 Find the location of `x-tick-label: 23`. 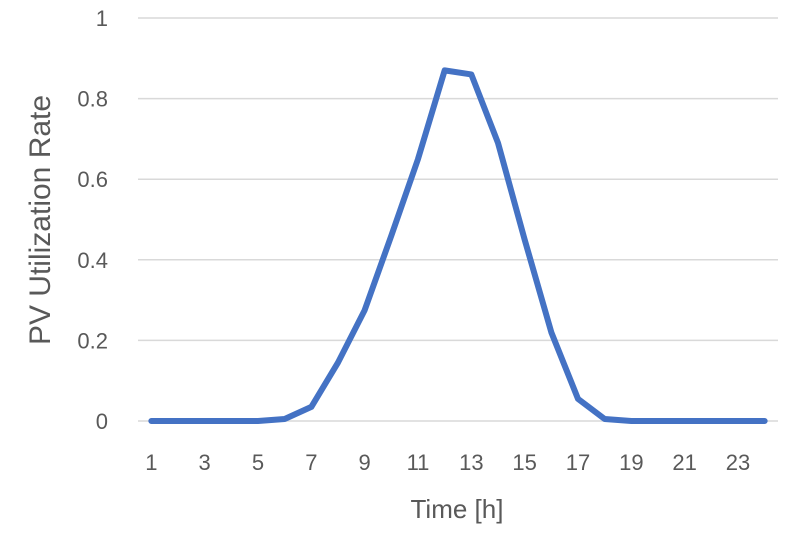

x-tick-label: 23 is located at coordinates (738, 462).